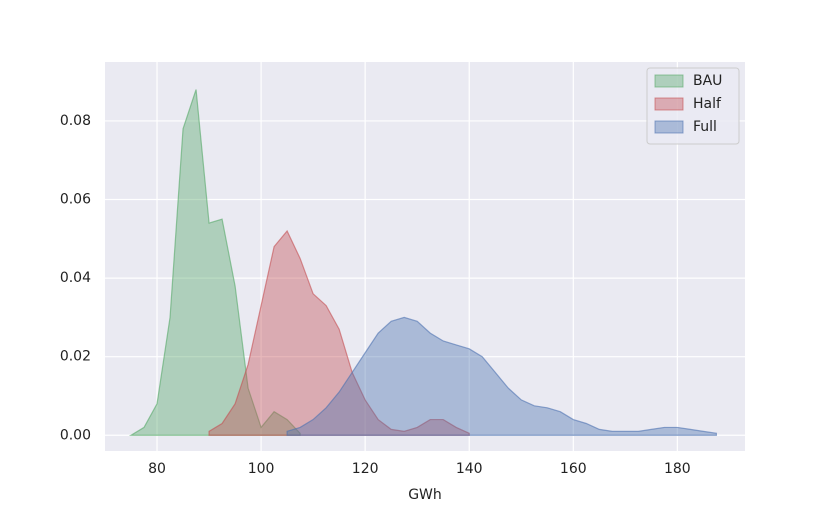 The height and width of the screenshot is (509, 830). I want to click on y-tick-label: 0.00, so click(75, 435).